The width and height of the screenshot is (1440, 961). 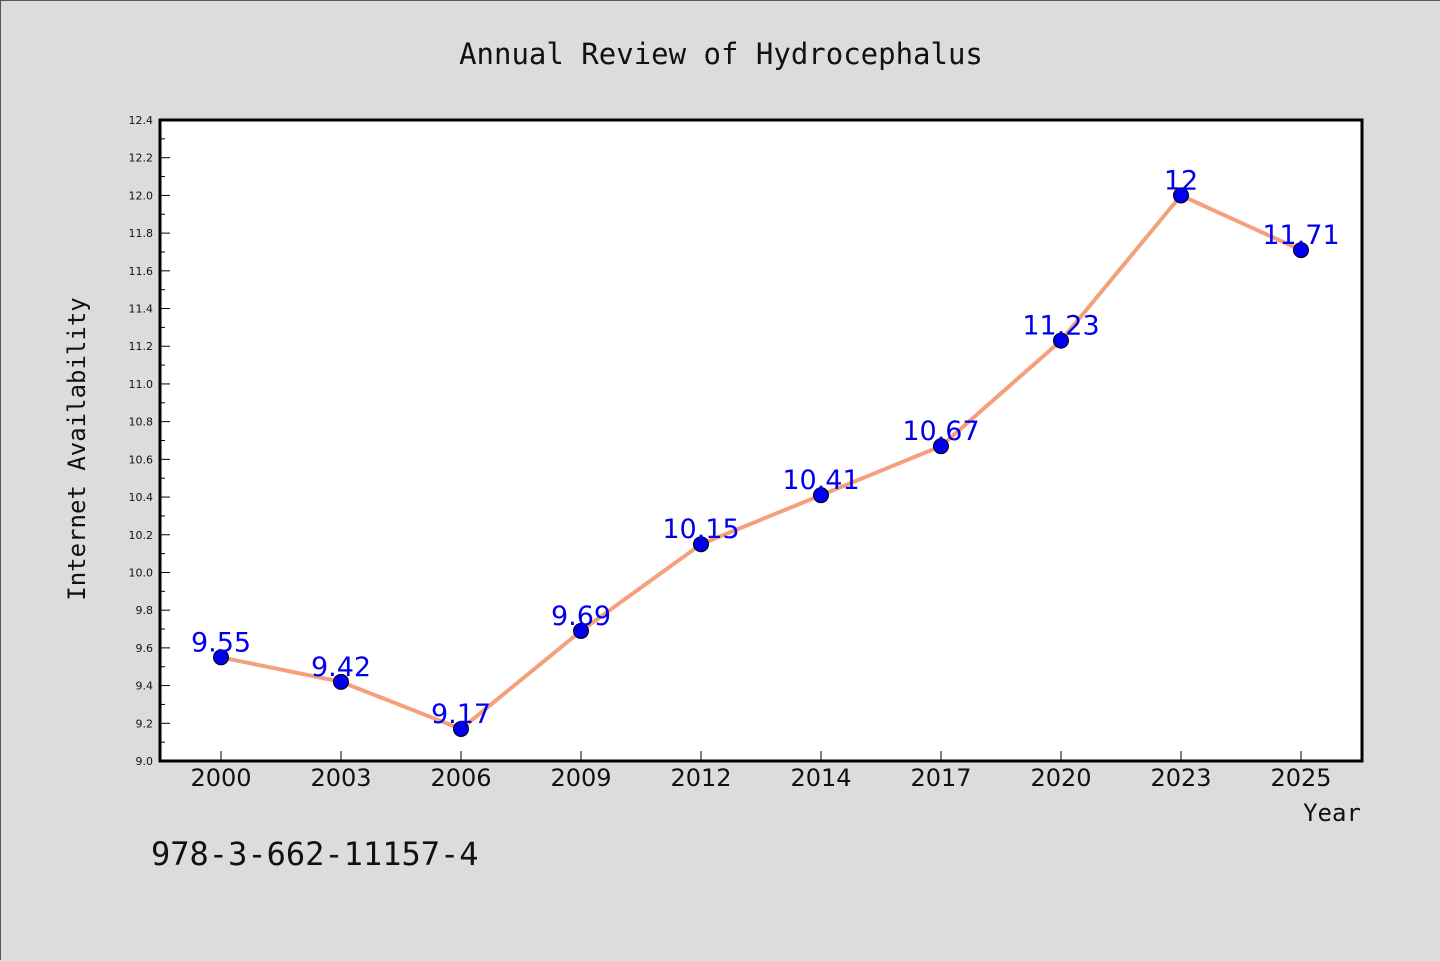 What do you see at coordinates (460, 778) in the screenshot?
I see `x-tick-label: 2006` at bounding box center [460, 778].